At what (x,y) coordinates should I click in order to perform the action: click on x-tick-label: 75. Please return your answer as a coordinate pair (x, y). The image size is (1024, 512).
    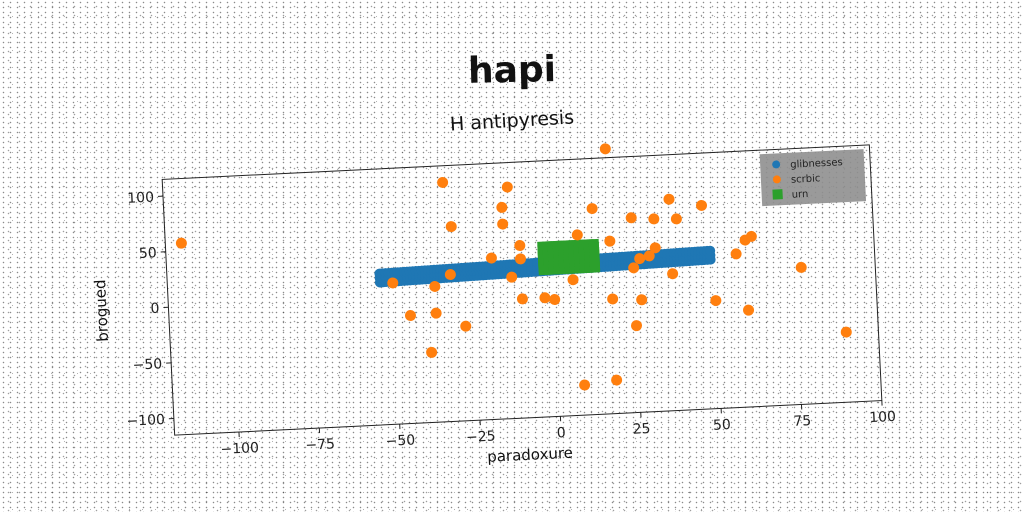
    Looking at the image, I should click on (802, 421).